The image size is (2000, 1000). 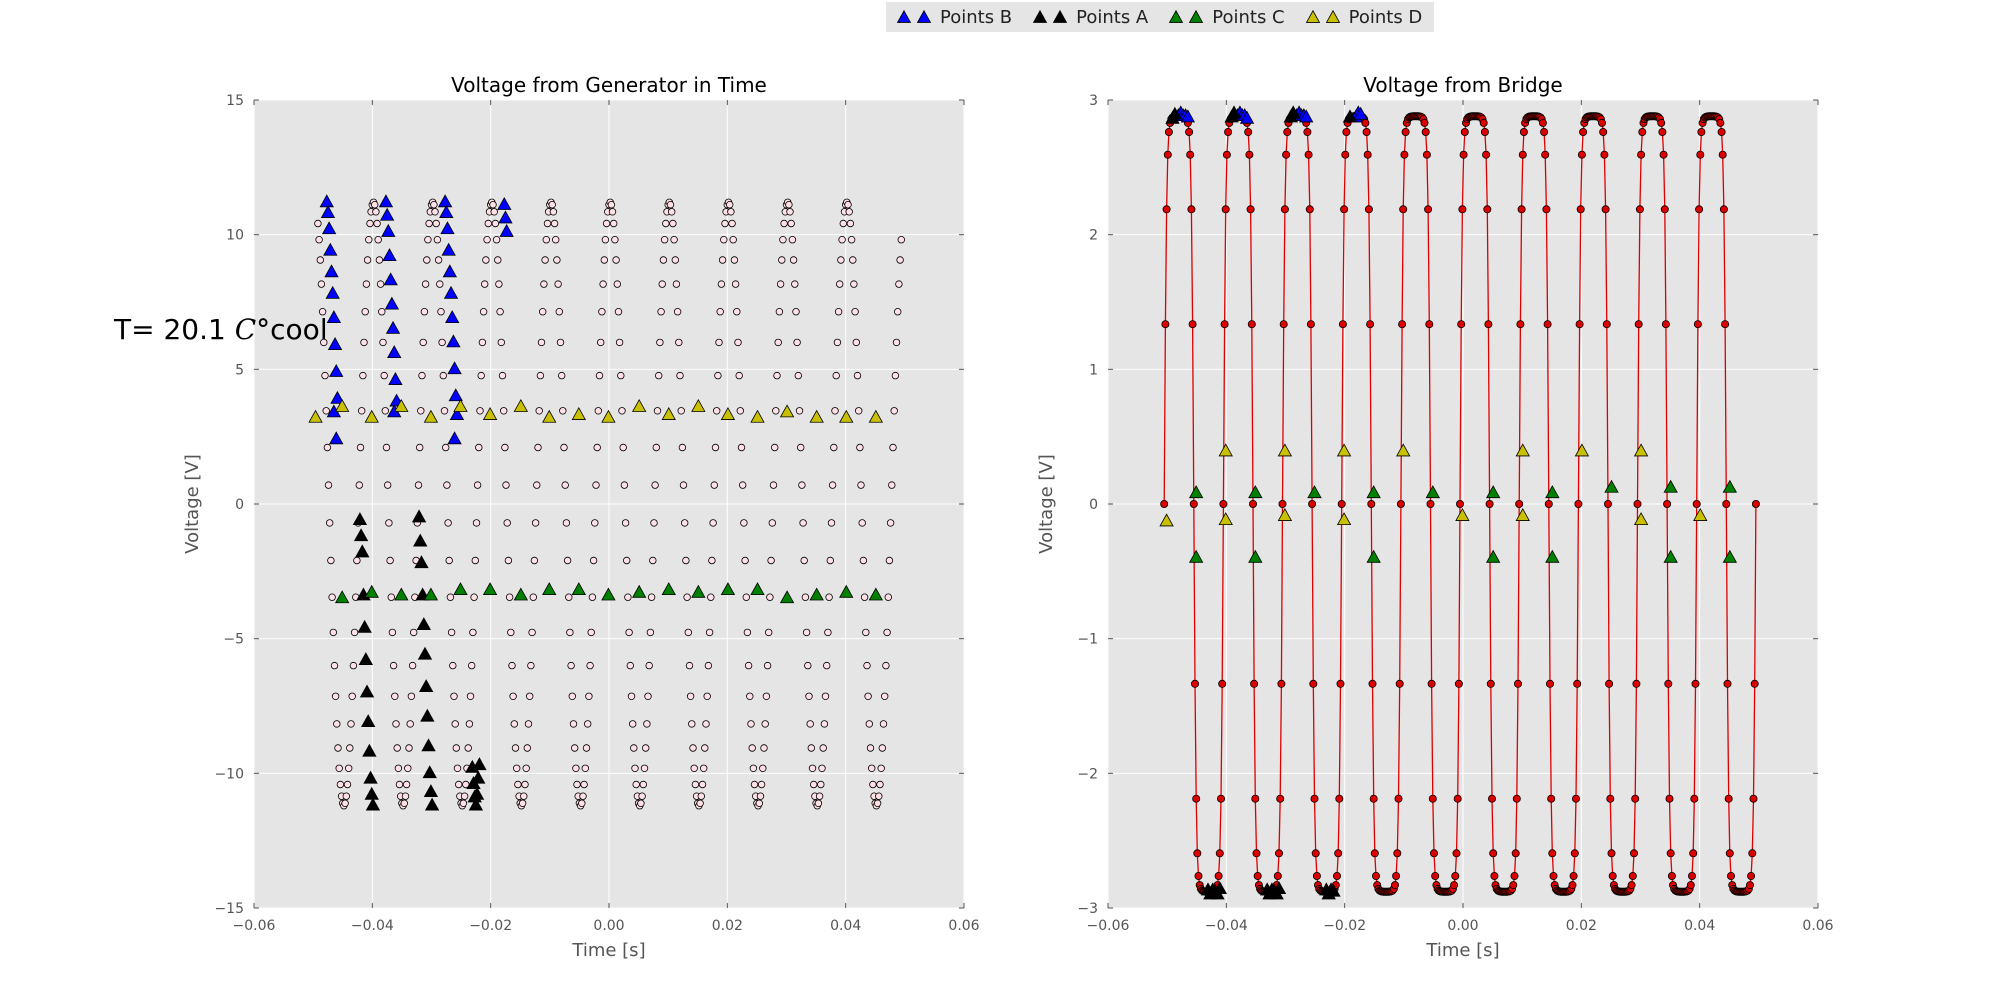 What do you see at coordinates (596, 410) in the screenshot?
I see `series-points-d` at bounding box center [596, 410].